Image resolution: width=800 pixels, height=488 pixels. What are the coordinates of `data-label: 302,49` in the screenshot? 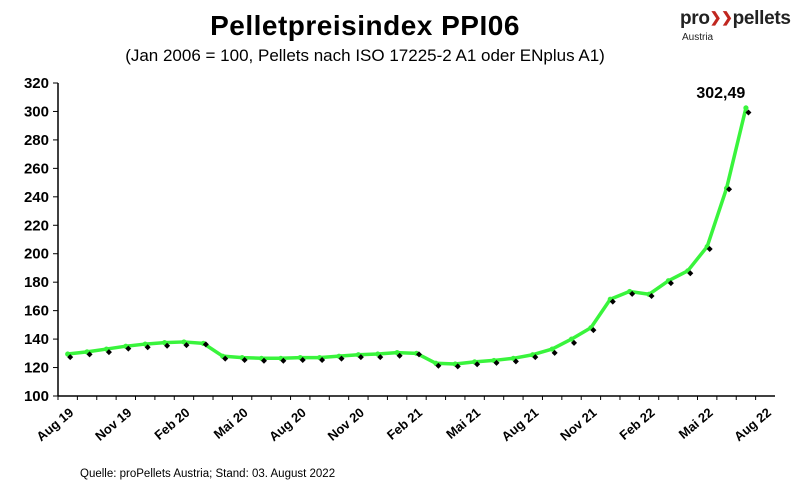 It's located at (720, 93).